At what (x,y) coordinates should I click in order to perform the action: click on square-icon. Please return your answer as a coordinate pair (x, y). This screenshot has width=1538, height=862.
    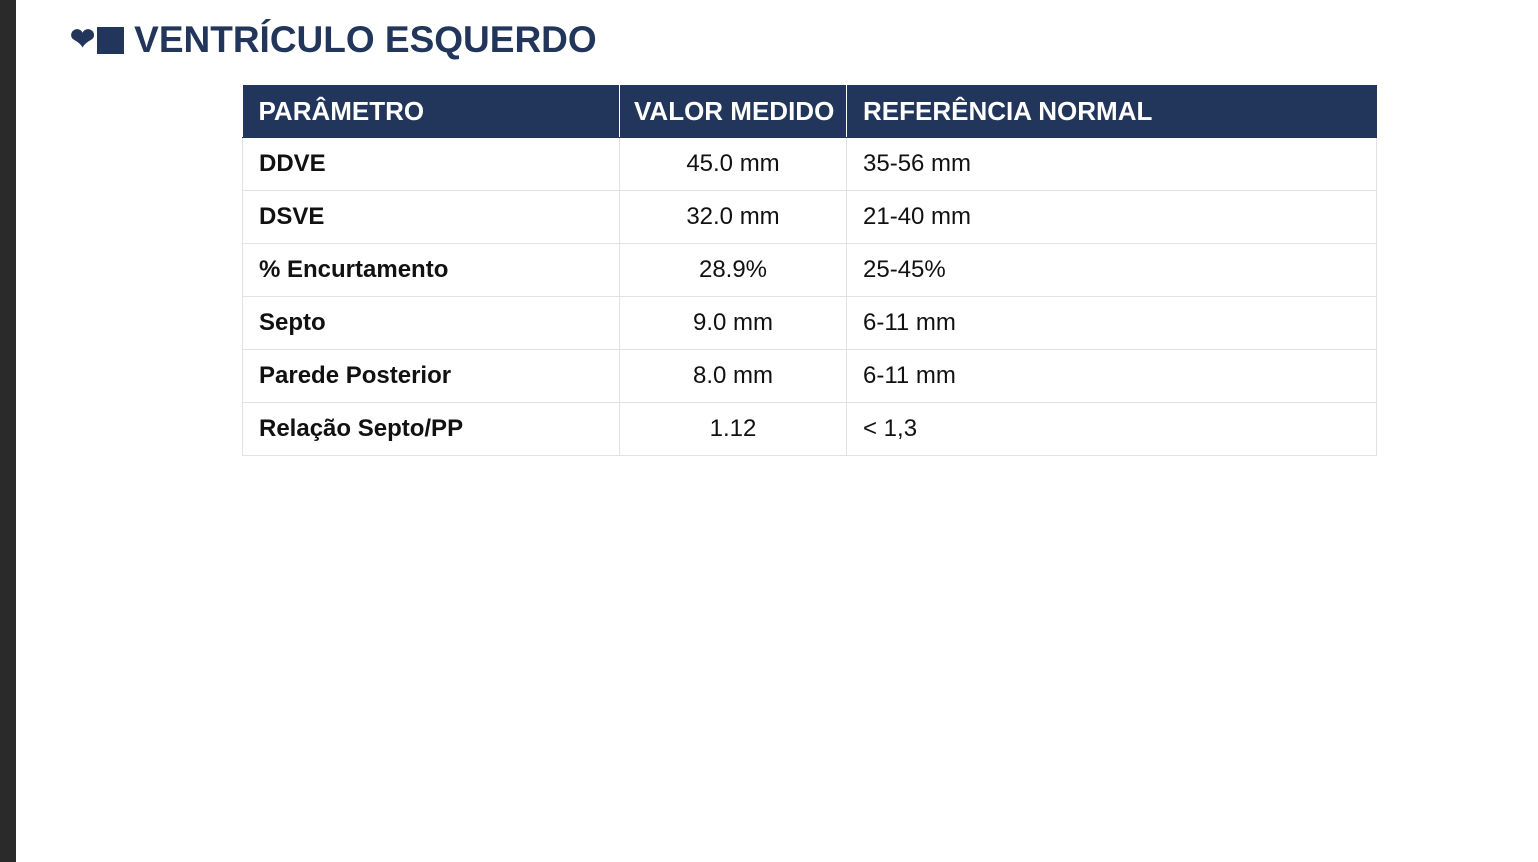
    Looking at the image, I should click on (111, 40).